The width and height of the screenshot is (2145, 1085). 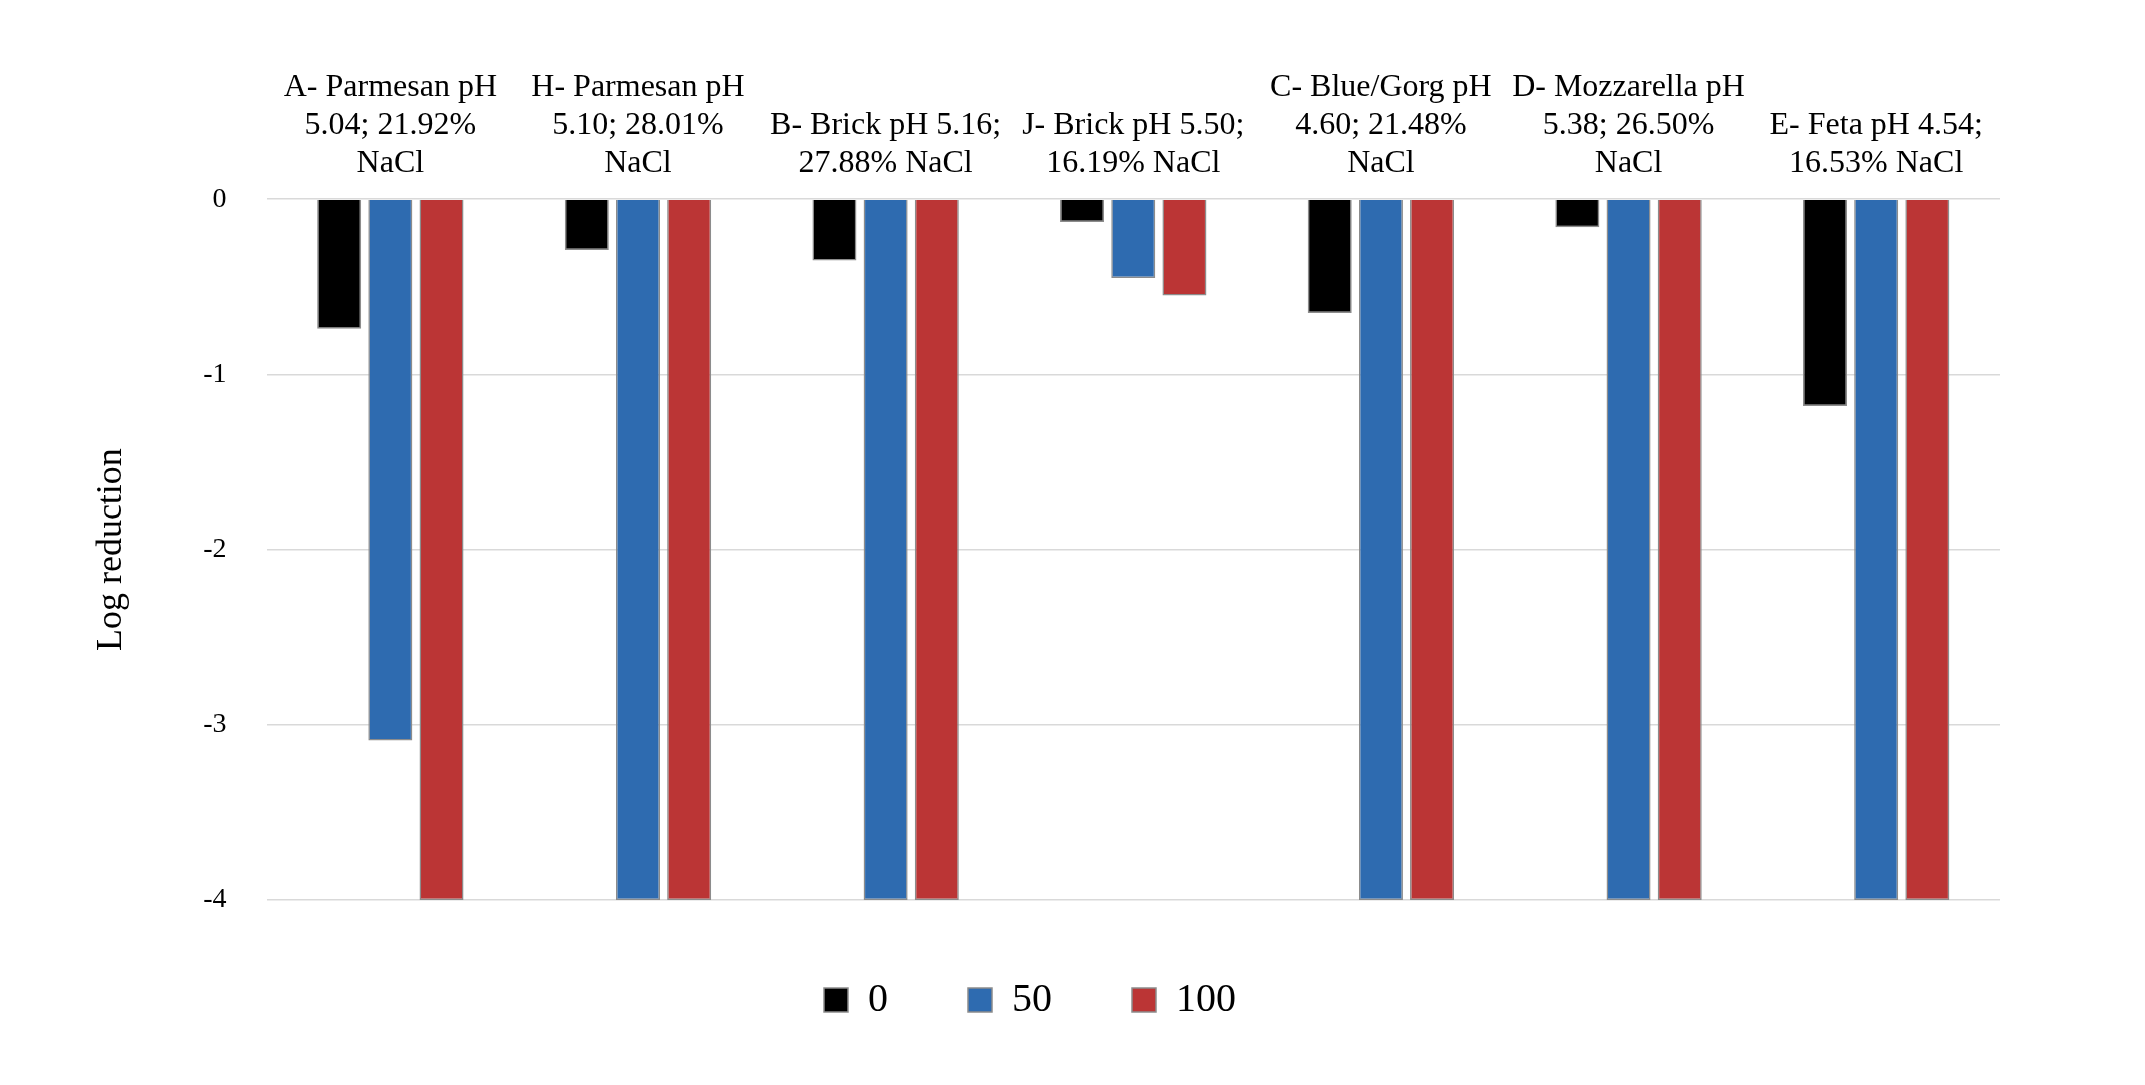 What do you see at coordinates (1628, 123) in the screenshot?
I see `x-tick-label: D- Mozzarella pH 5.38; 26.50% NaCl` at bounding box center [1628, 123].